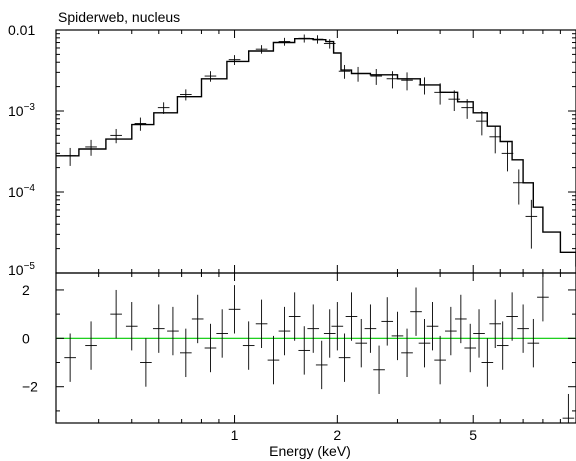 The image size is (576, 461). Describe the element at coordinates (21, 269) in the screenshot. I see `y-tick-label: 10⁻⁵` at that location.